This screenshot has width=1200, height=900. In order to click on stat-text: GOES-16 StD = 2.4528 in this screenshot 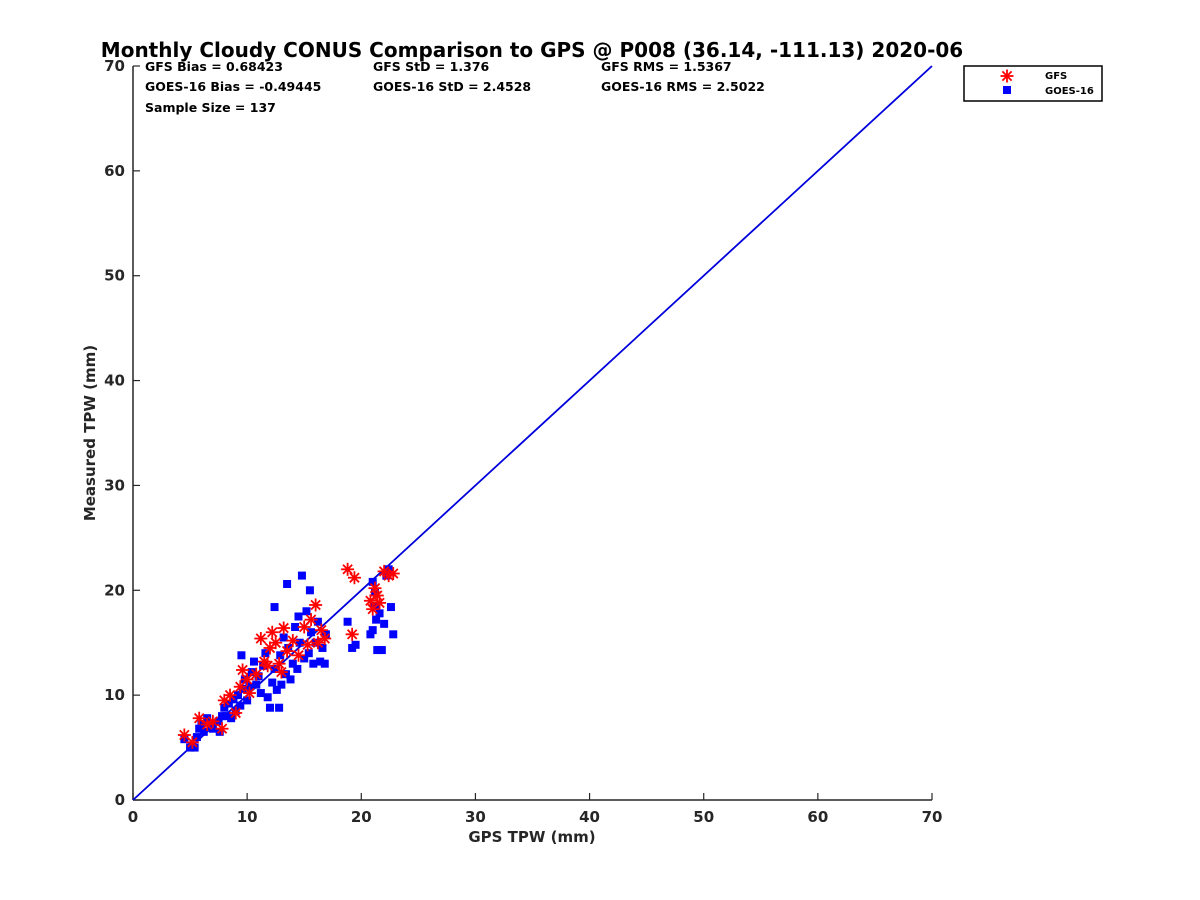, I will do `click(452, 86)`.